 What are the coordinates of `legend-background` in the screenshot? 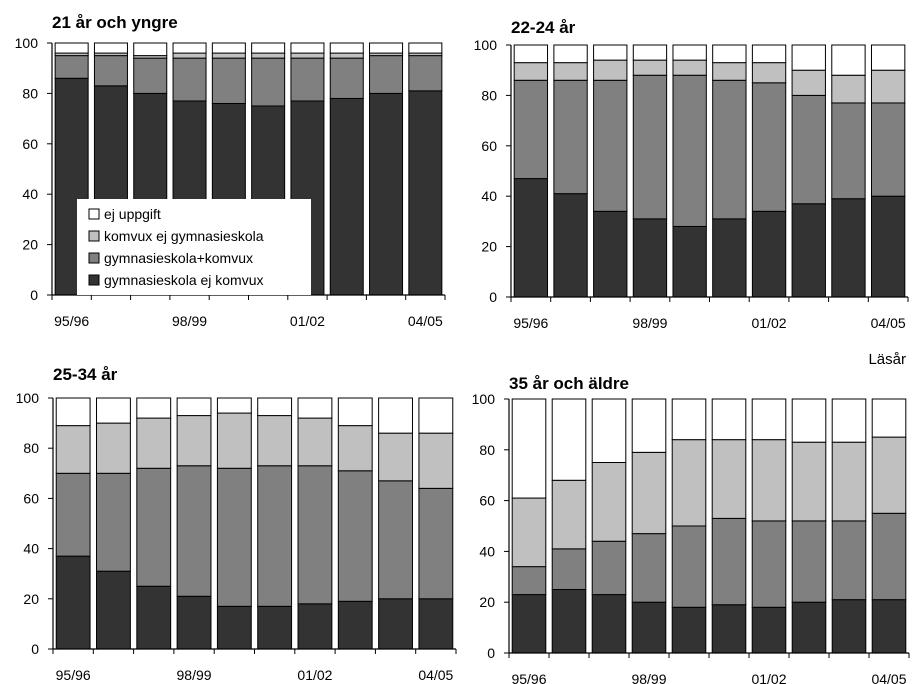 It's located at (194, 247).